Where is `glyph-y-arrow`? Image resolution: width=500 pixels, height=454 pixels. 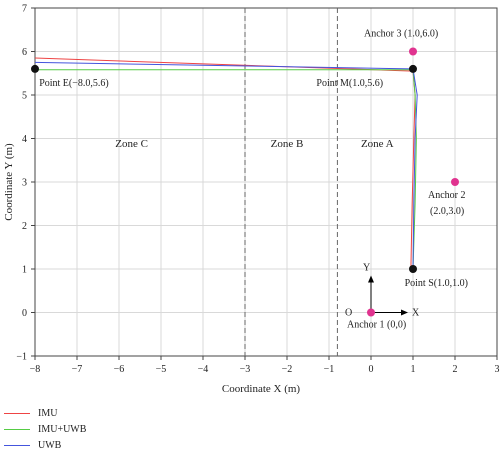
glyph-y-arrow is located at coordinates (371, 279).